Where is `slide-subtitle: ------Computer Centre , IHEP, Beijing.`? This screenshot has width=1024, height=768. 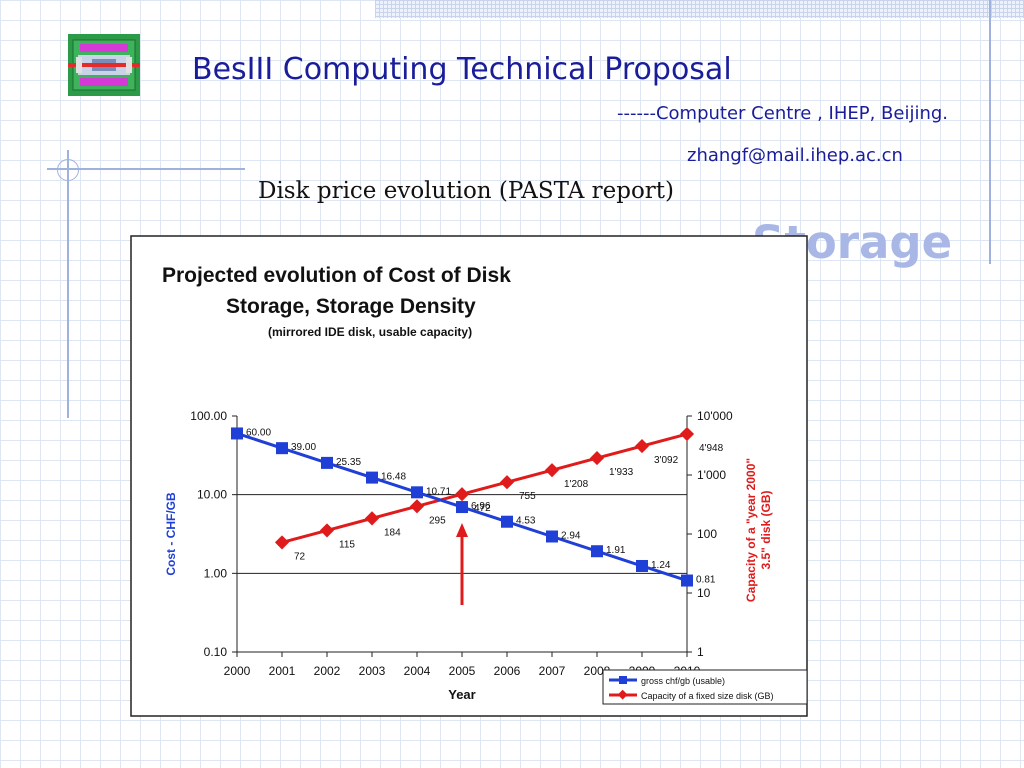 slide-subtitle: ------Computer Centre , IHEP, Beijing. is located at coordinates (783, 113).